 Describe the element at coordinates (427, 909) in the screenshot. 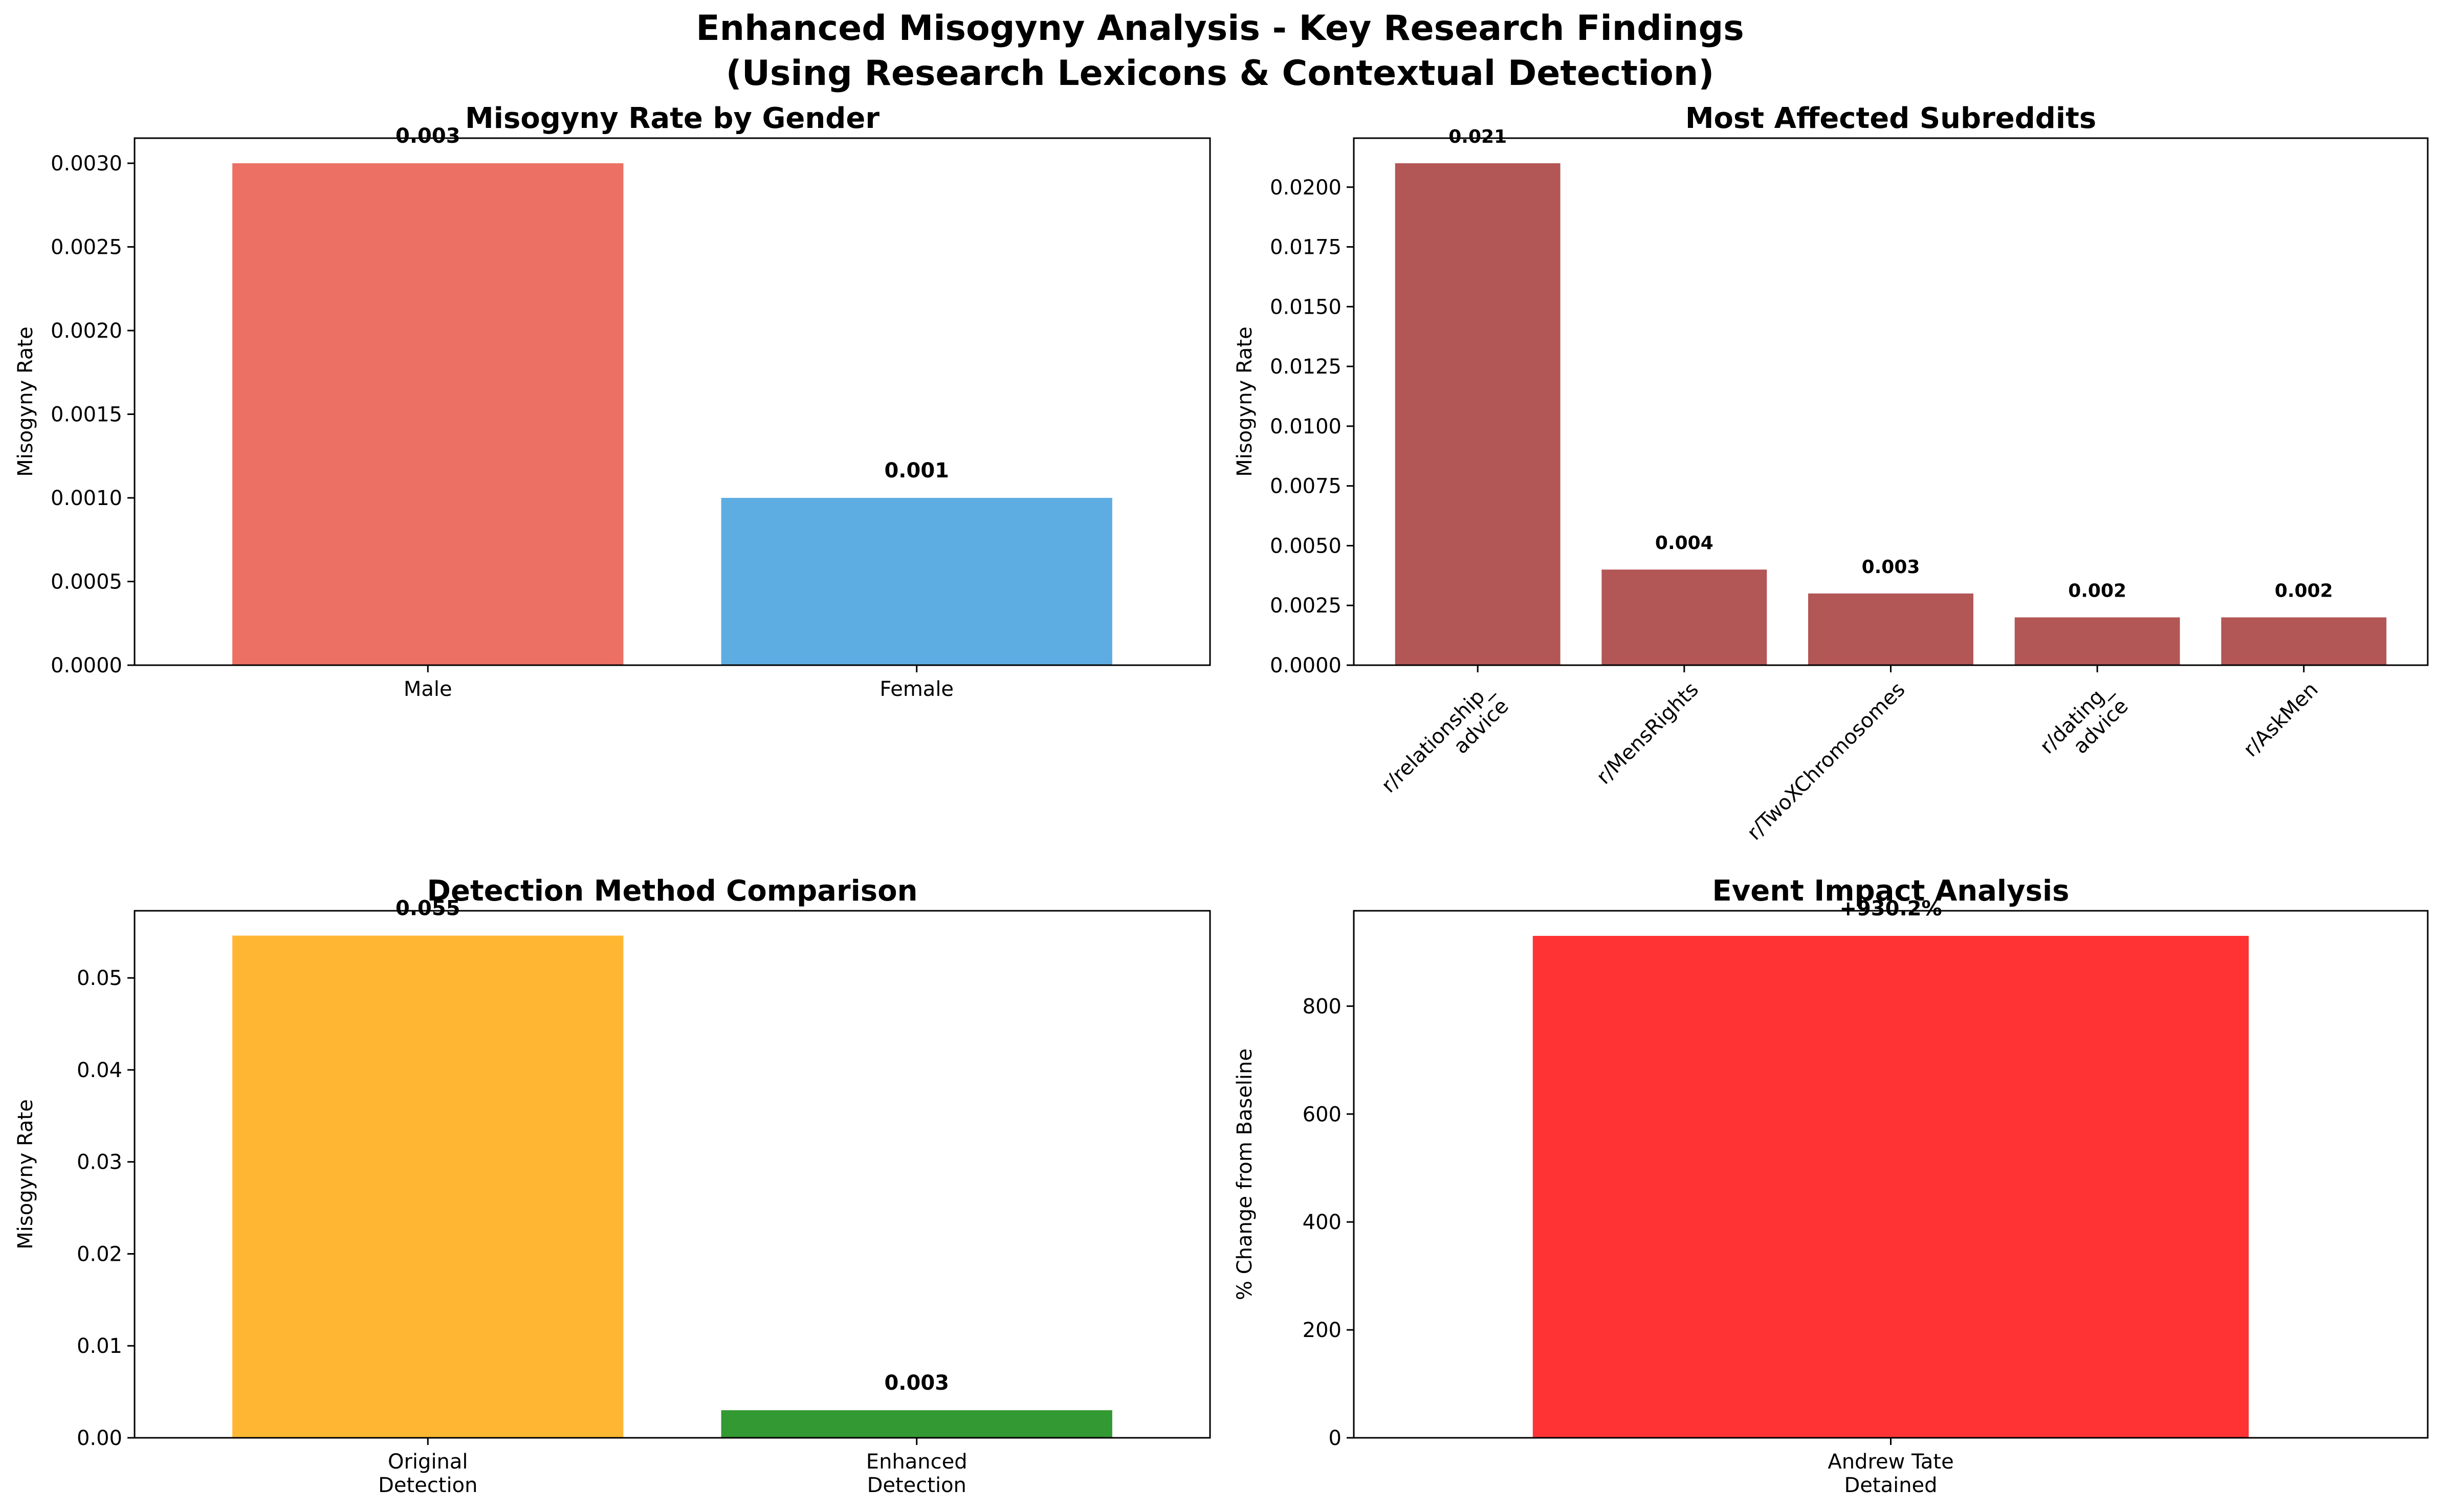

I see `data-label: 0.055` at that location.